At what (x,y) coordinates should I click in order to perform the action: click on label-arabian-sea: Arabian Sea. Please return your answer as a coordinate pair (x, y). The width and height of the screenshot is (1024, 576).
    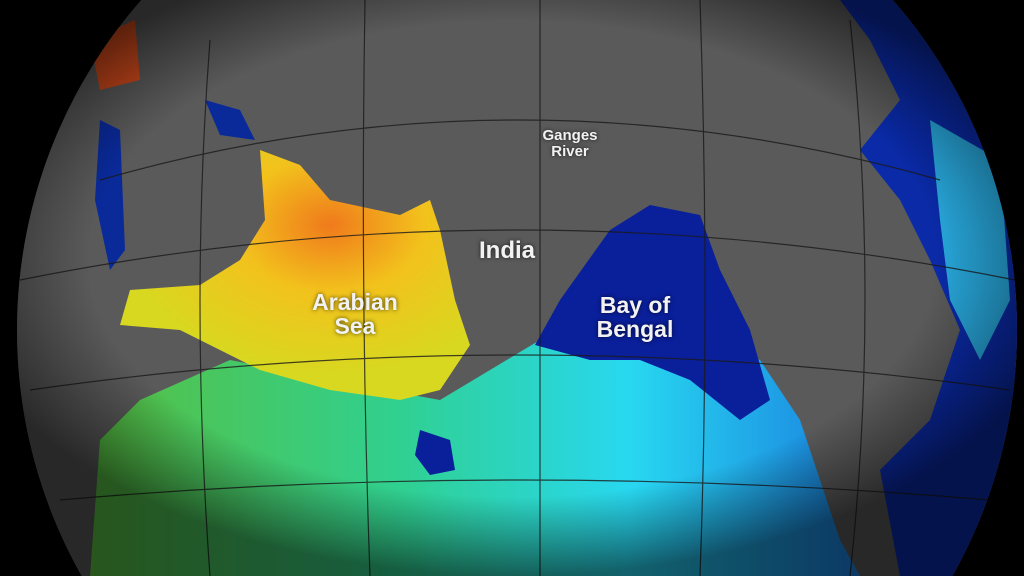
    Looking at the image, I should click on (355, 314).